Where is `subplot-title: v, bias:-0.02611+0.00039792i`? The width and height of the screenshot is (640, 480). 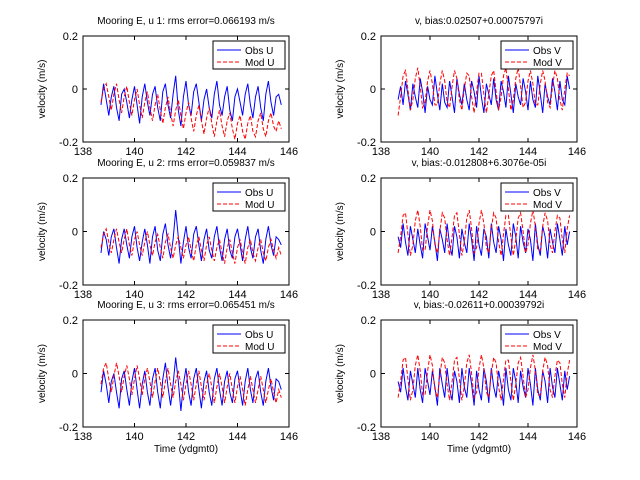
subplot-title: v, bias:-0.02611+0.00039792i is located at coordinates (479, 305).